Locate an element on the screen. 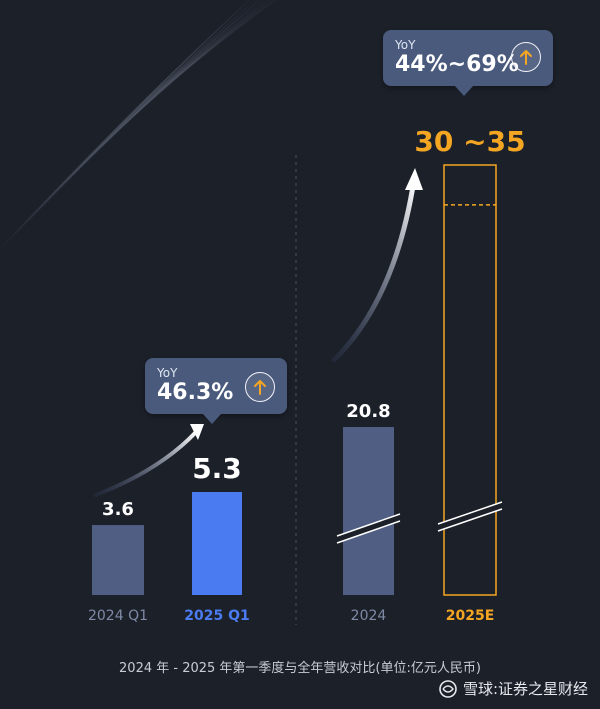 The image size is (600, 709). category-label-3: 2025E is located at coordinates (470, 616).